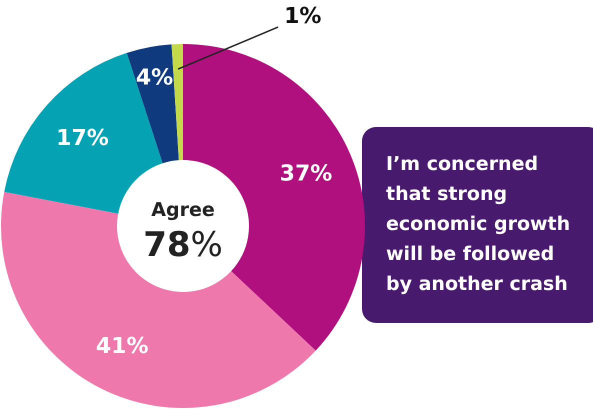 Image resolution: width=593 pixels, height=412 pixels. I want to click on data-label: 37%, so click(306, 173).